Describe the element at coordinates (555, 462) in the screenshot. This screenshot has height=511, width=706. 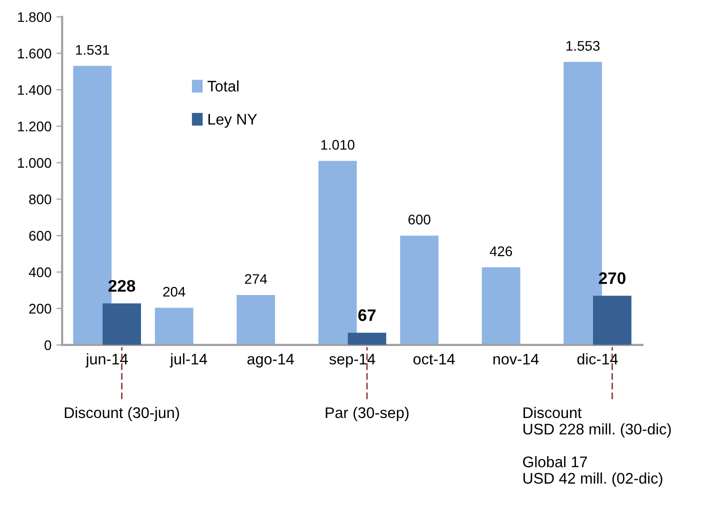
I see `text: Global 17` at that location.